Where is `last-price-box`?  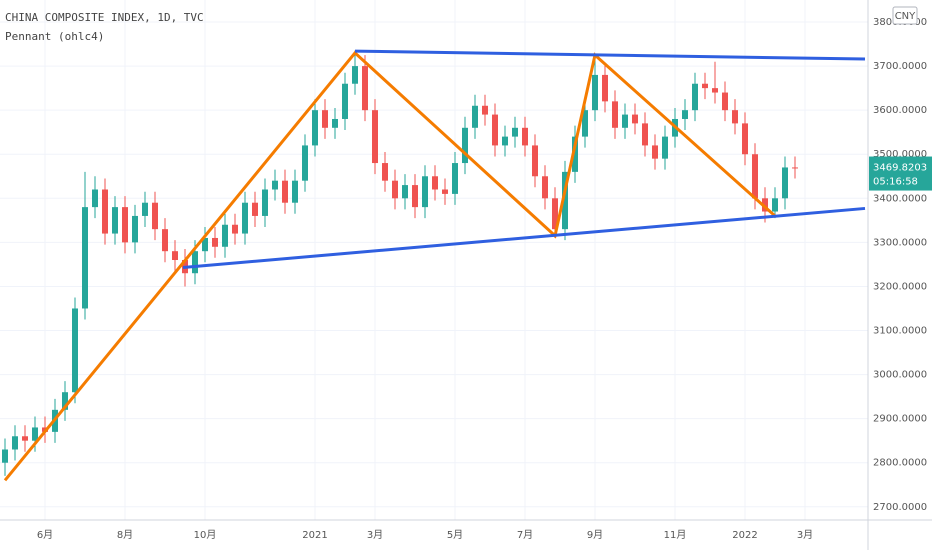 last-price-box is located at coordinates (900, 173).